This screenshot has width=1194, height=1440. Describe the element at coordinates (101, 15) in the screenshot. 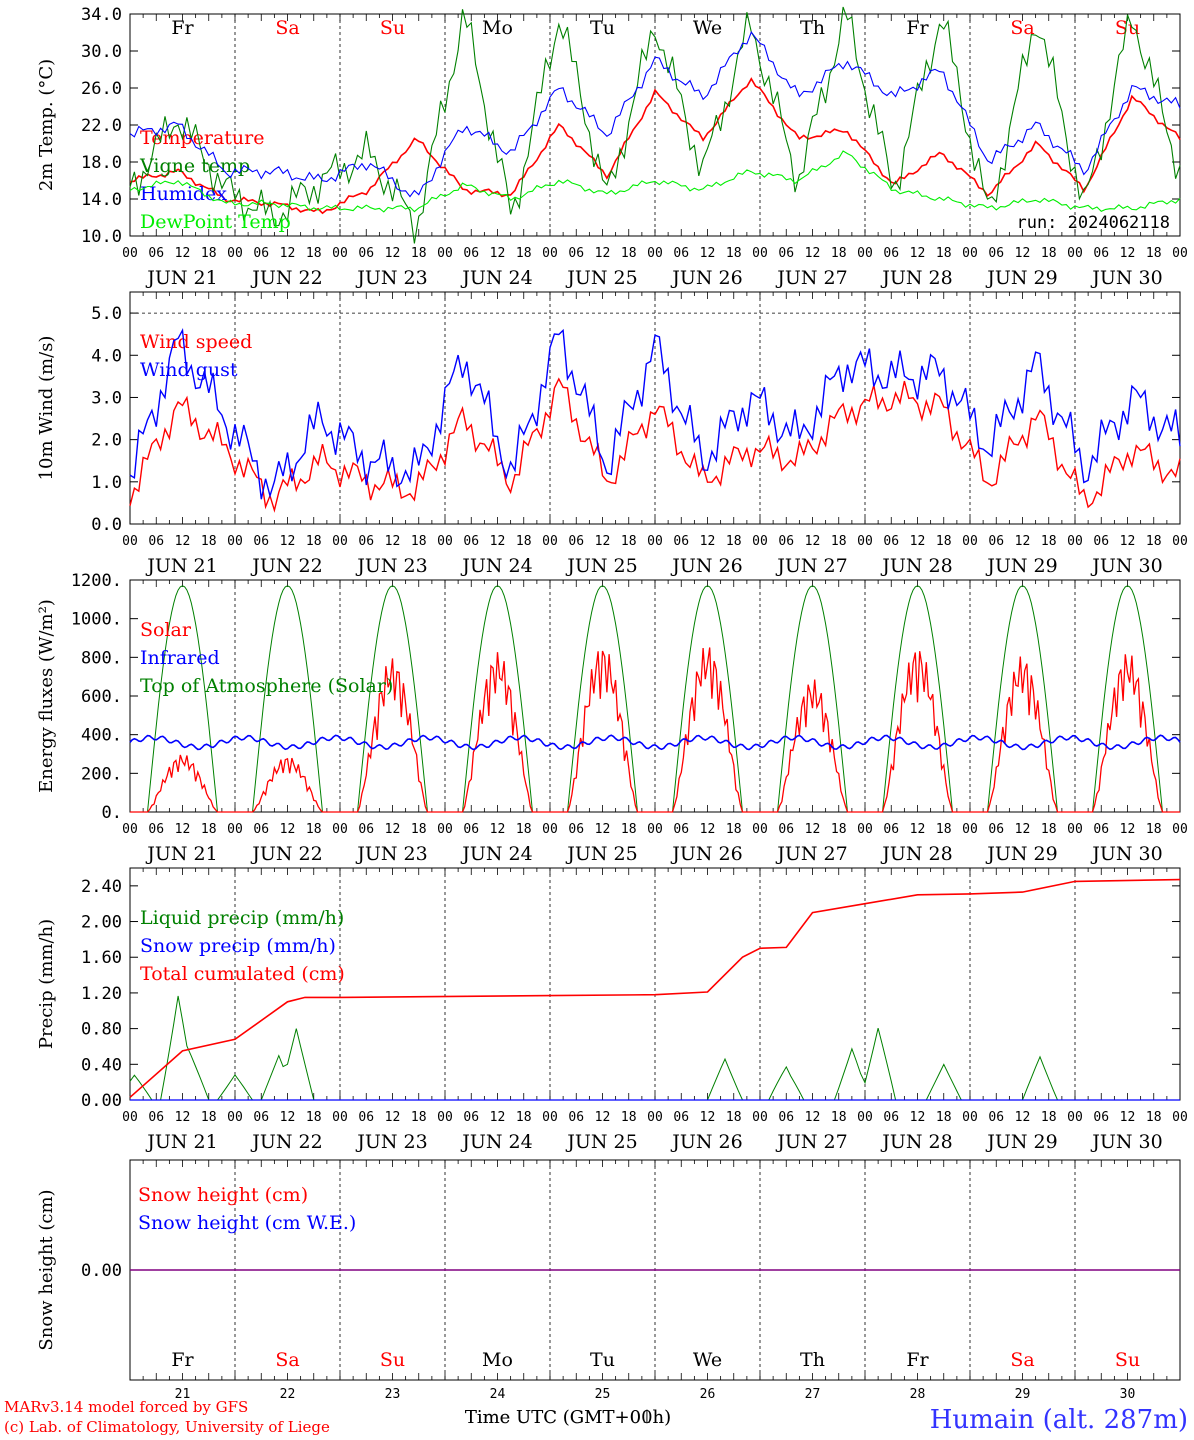

I see `y-tick-label: 34.0` at that location.